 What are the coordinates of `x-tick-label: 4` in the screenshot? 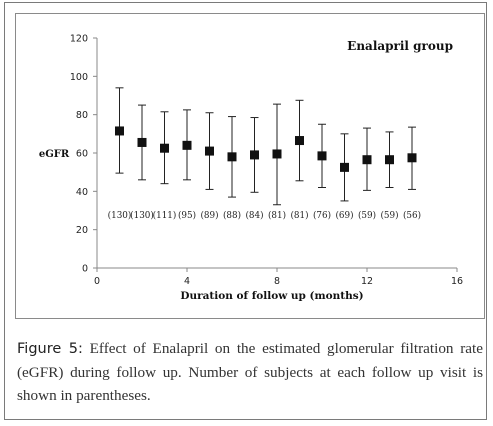 It's located at (187, 281).